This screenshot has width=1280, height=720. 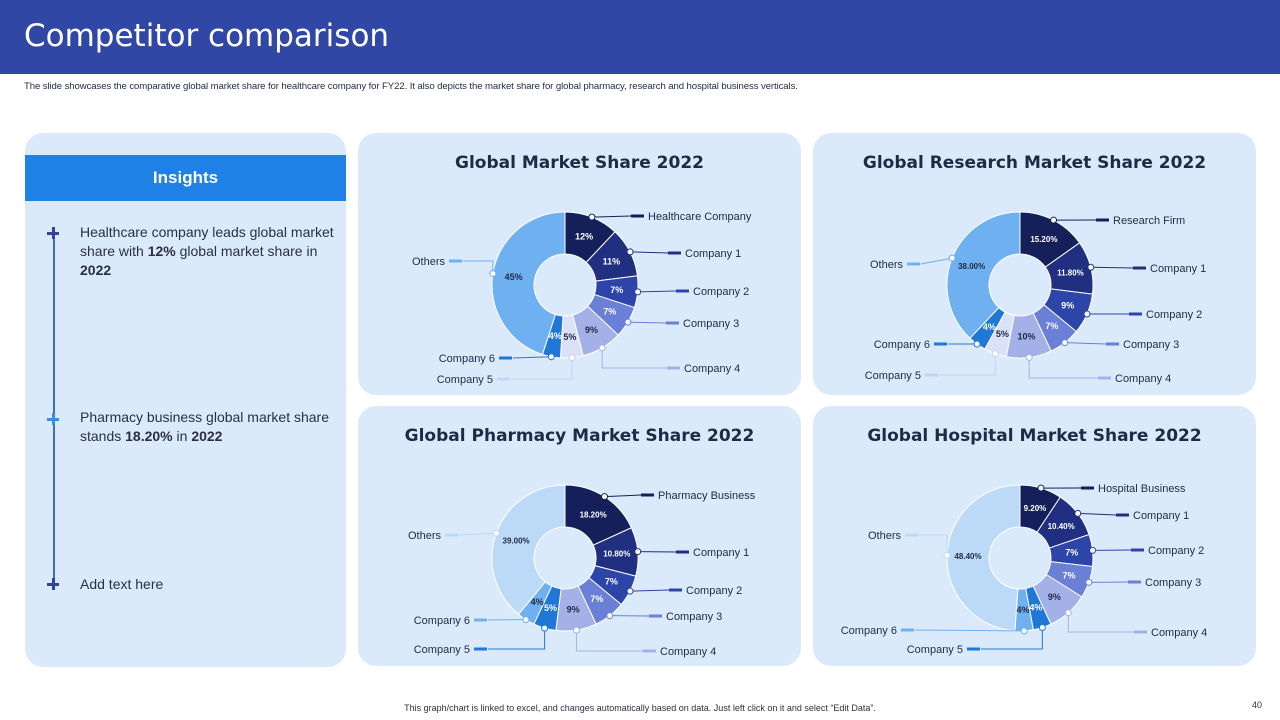 I want to click on data-label: 38.00%, so click(x=971, y=266).